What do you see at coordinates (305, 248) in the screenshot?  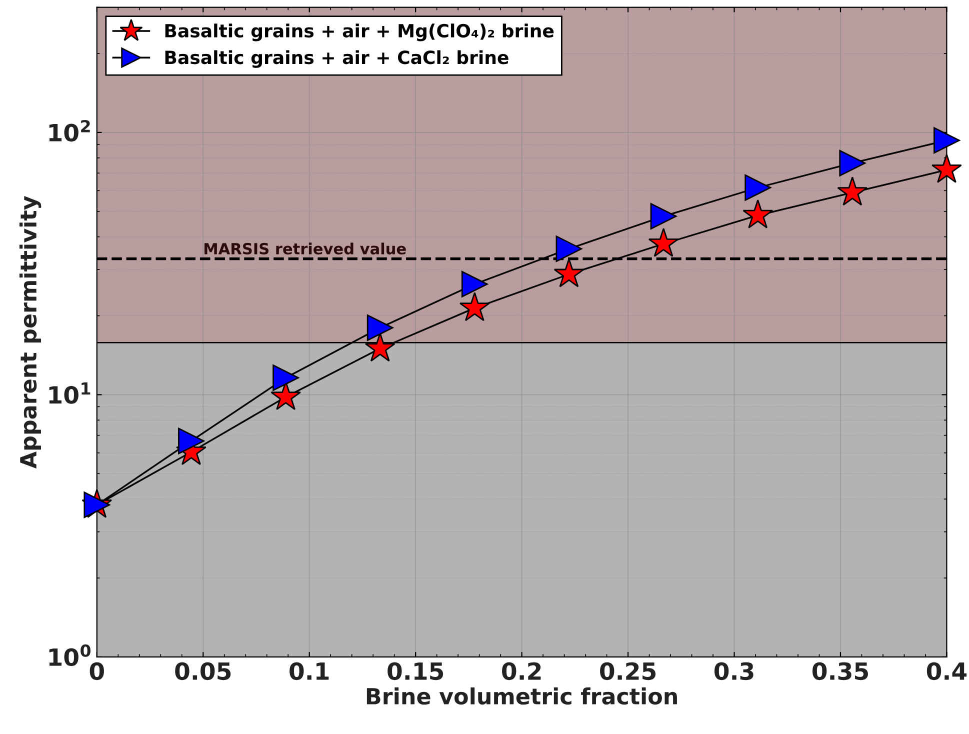 I see `ref-line-label: MARSIS retrieved value` at bounding box center [305, 248].